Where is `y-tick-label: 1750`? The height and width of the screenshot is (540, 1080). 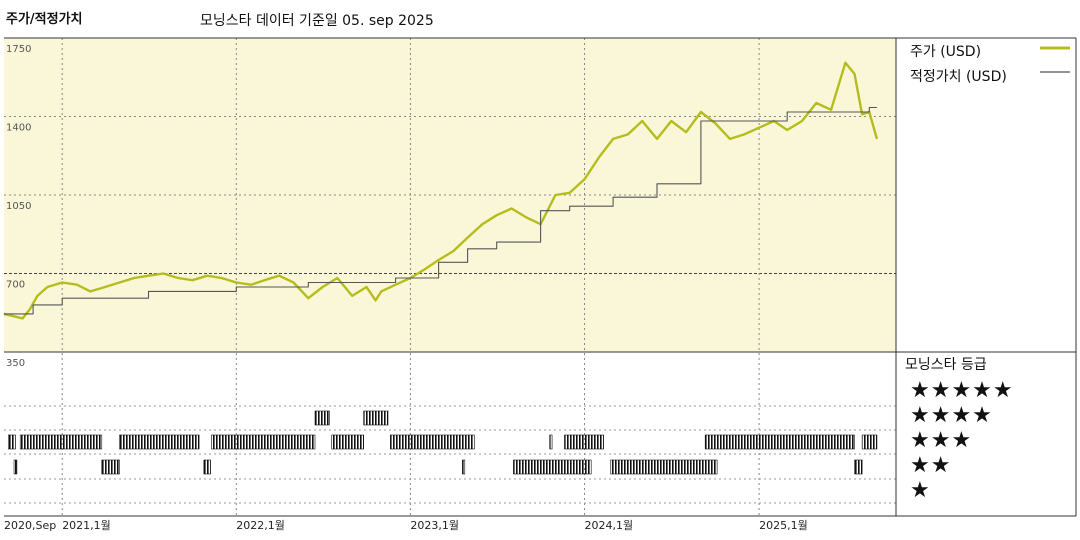
y-tick-label: 1750 is located at coordinates (18, 49).